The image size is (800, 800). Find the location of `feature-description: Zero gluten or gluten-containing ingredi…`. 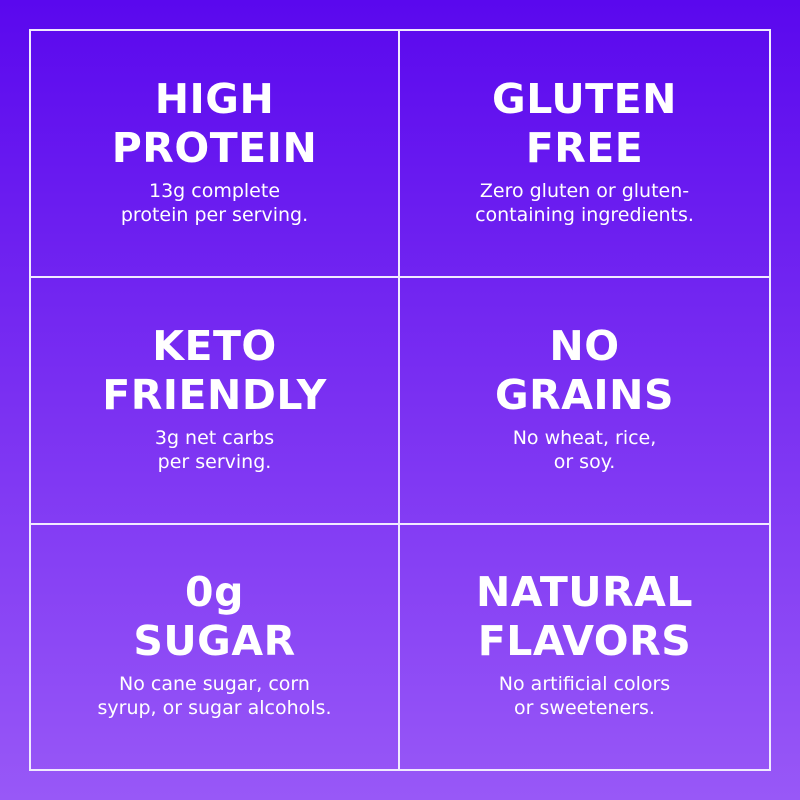

feature-description: Zero gluten or gluten-containing ingredi… is located at coordinates (584, 203).